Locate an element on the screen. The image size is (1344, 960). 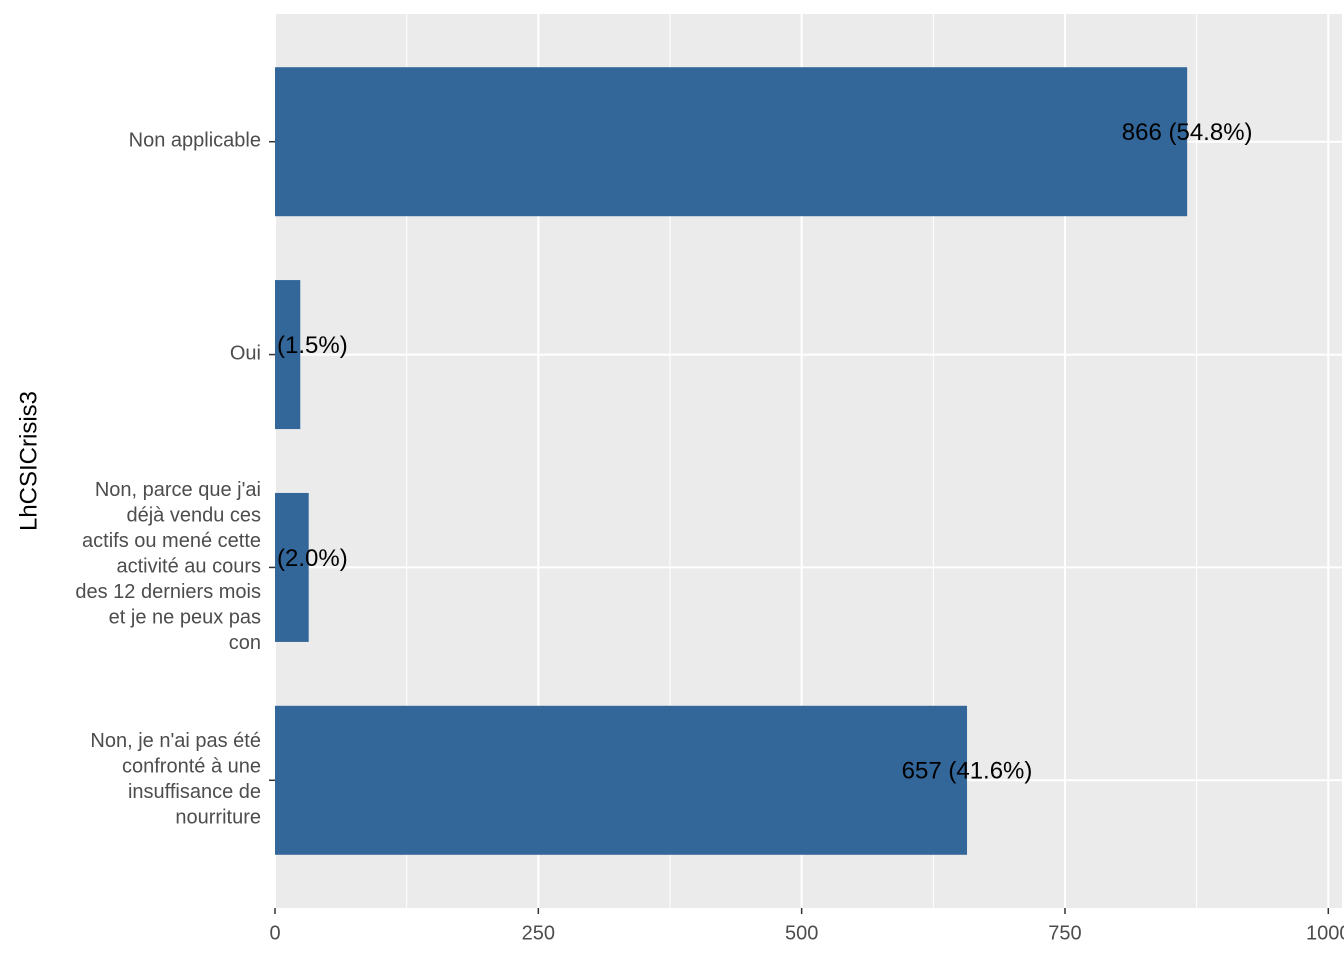
data-label: 866 (54.8%) is located at coordinates (1187, 132).